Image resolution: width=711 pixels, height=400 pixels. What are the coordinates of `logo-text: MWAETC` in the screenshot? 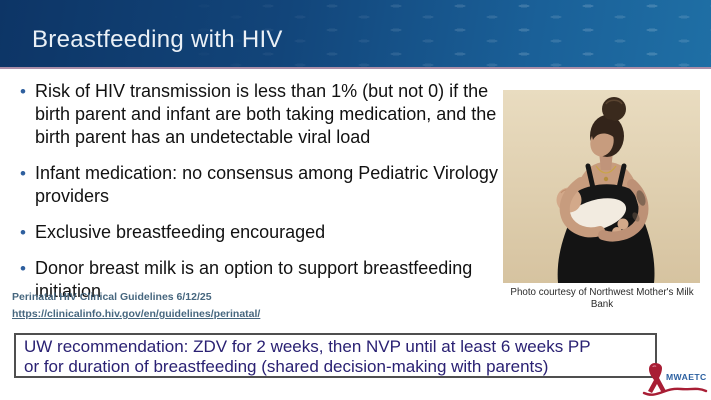 It's located at (686, 377).